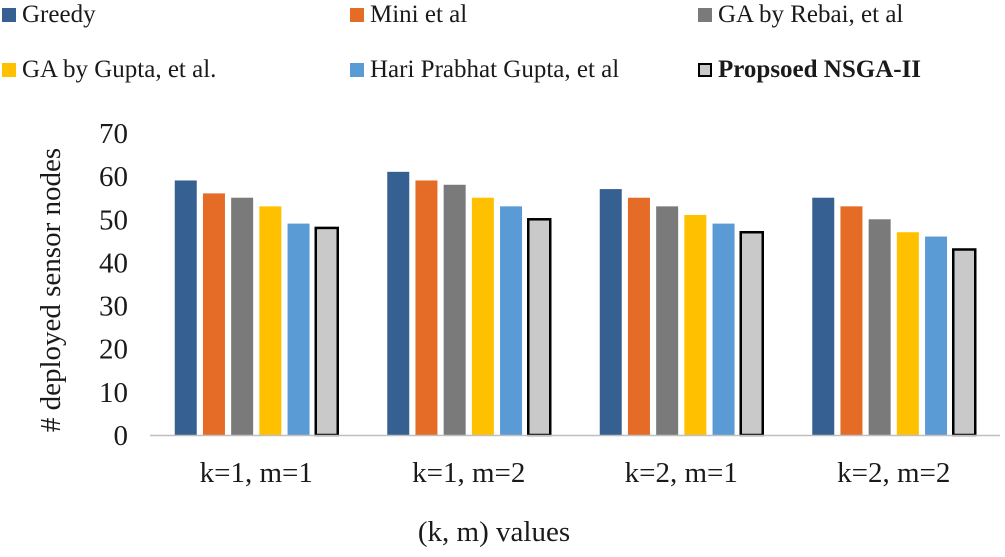  I want to click on legend-label: Mini et al, so click(419, 14).